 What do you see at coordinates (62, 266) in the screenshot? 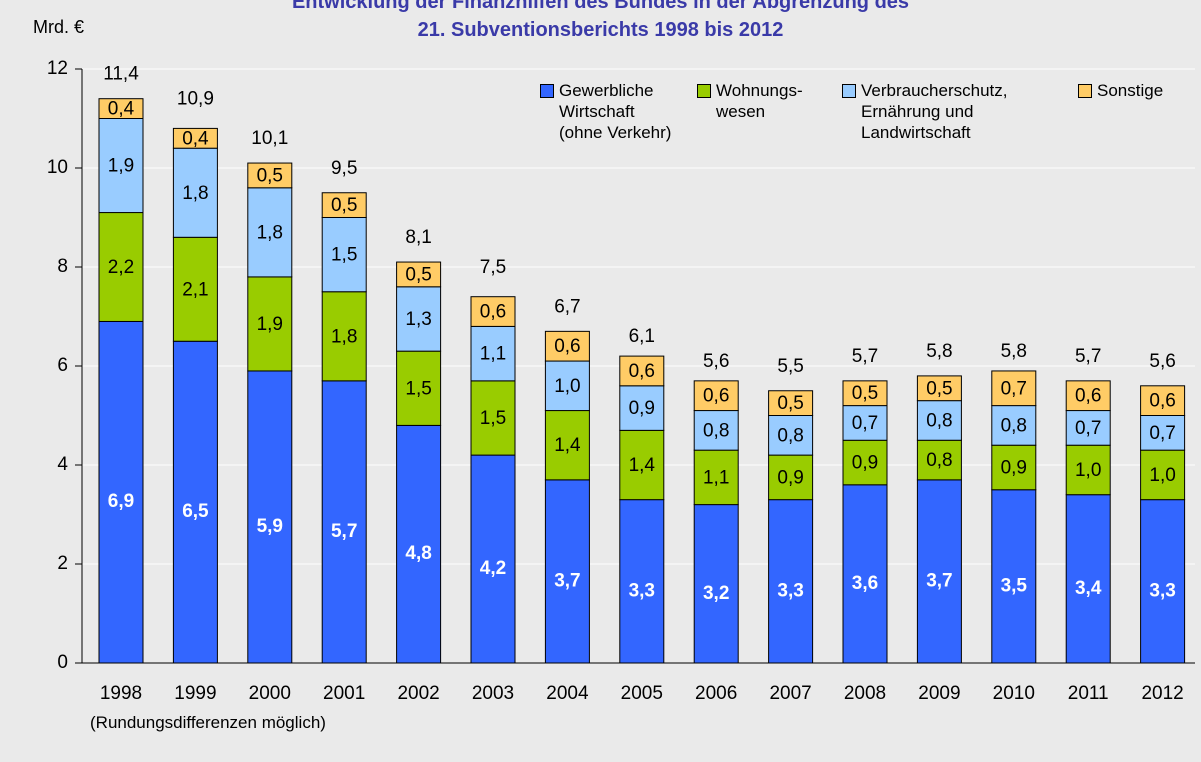
I see `y-tick-label: 8` at bounding box center [62, 266].